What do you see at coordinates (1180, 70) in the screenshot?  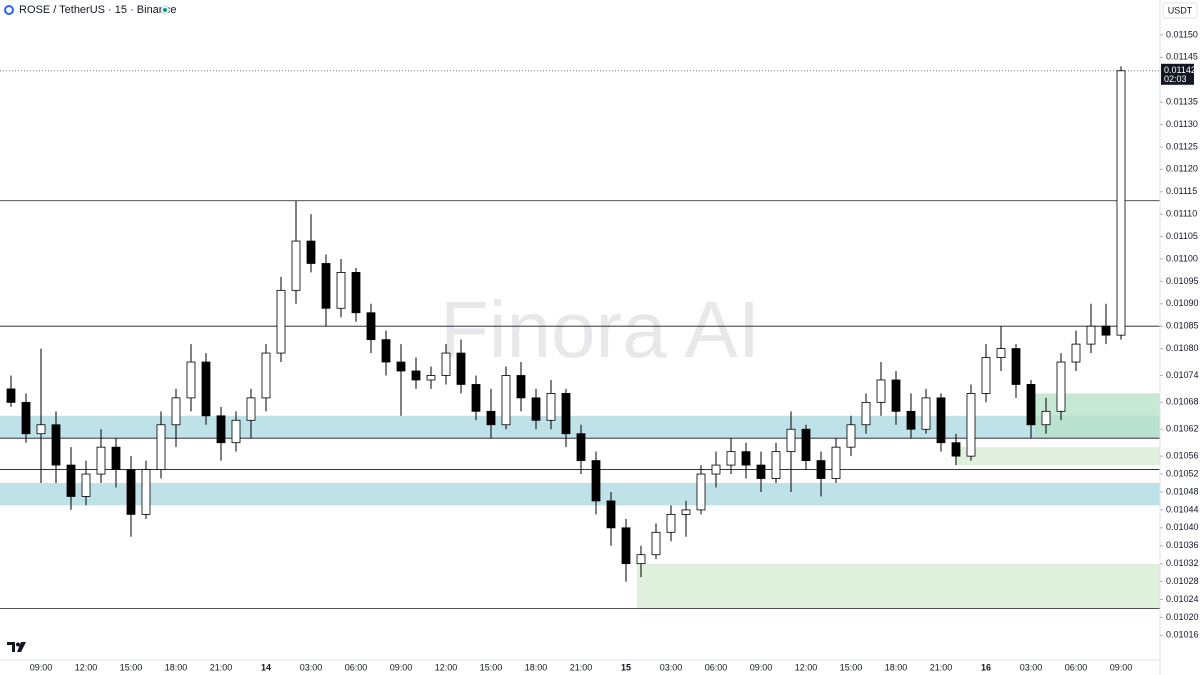 I see `last-price-label: 0.01142` at bounding box center [1180, 70].